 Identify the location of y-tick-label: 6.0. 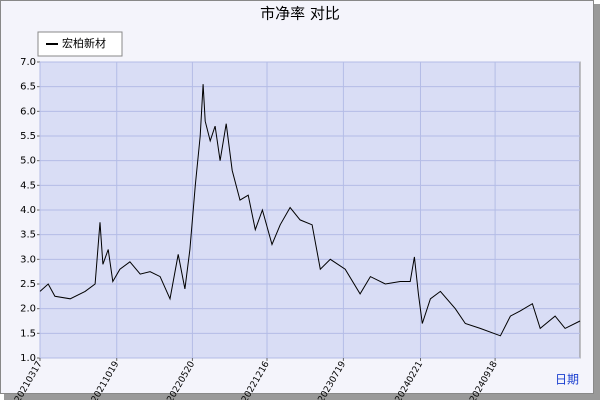
(28, 111).